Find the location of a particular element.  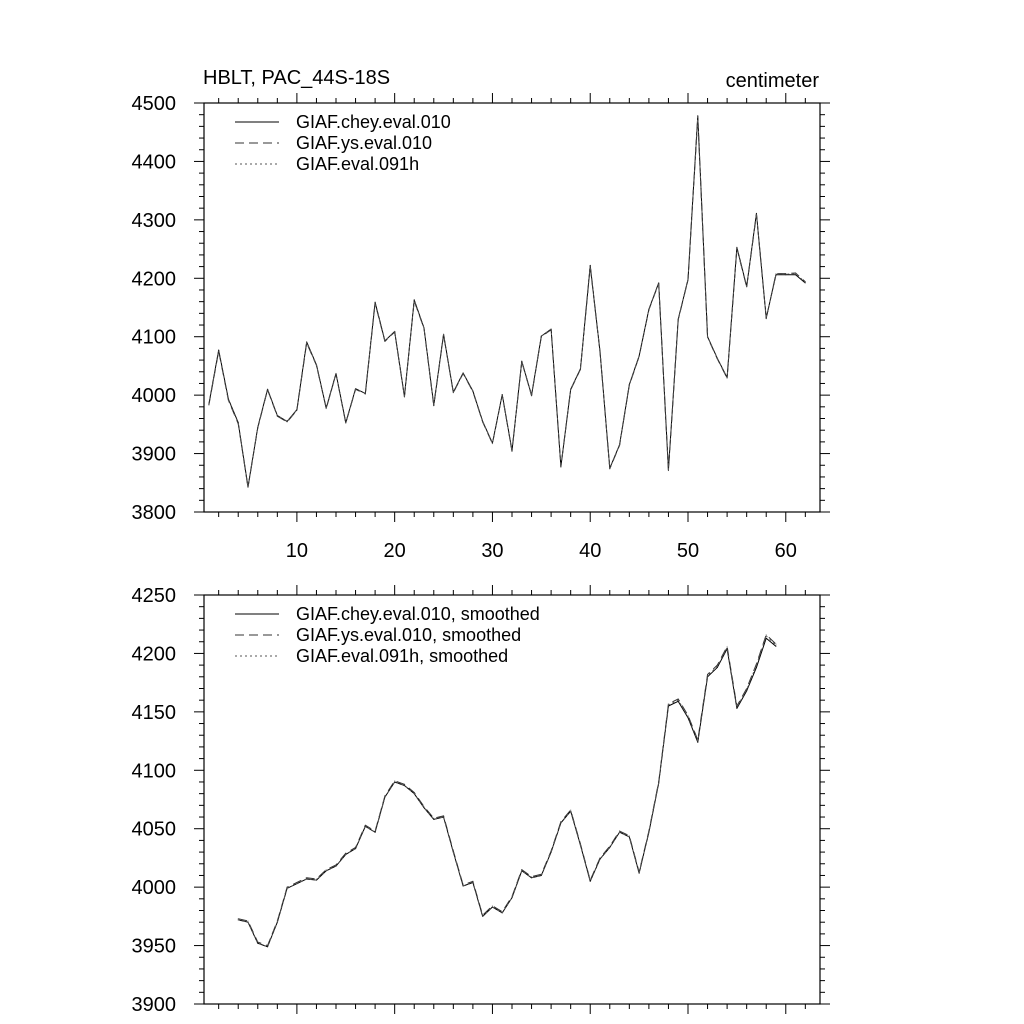

y-tick-label: 4200 is located at coordinates (154, 279).